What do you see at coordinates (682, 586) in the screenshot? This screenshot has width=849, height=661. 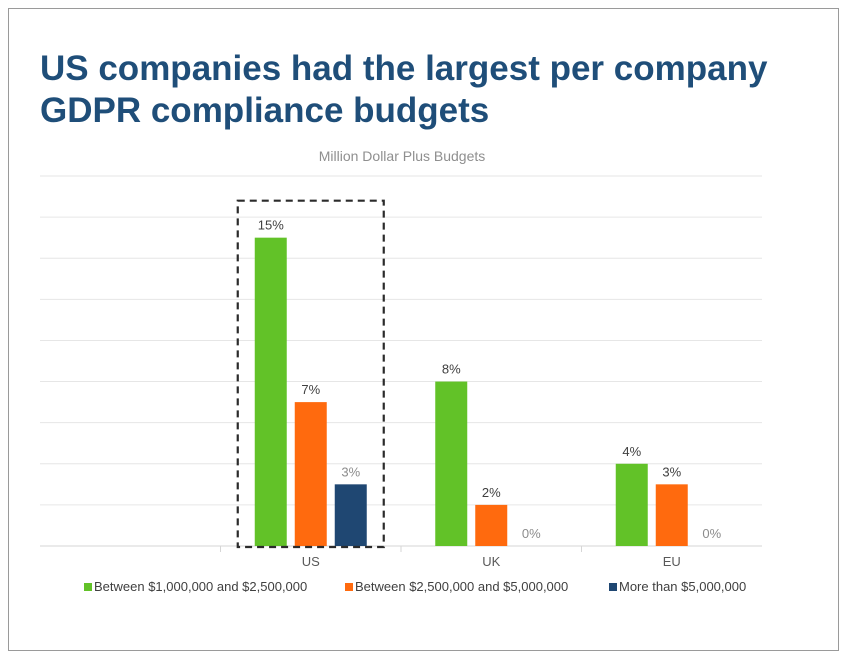 I see `legend-label: More than $5,000,000` at bounding box center [682, 586].